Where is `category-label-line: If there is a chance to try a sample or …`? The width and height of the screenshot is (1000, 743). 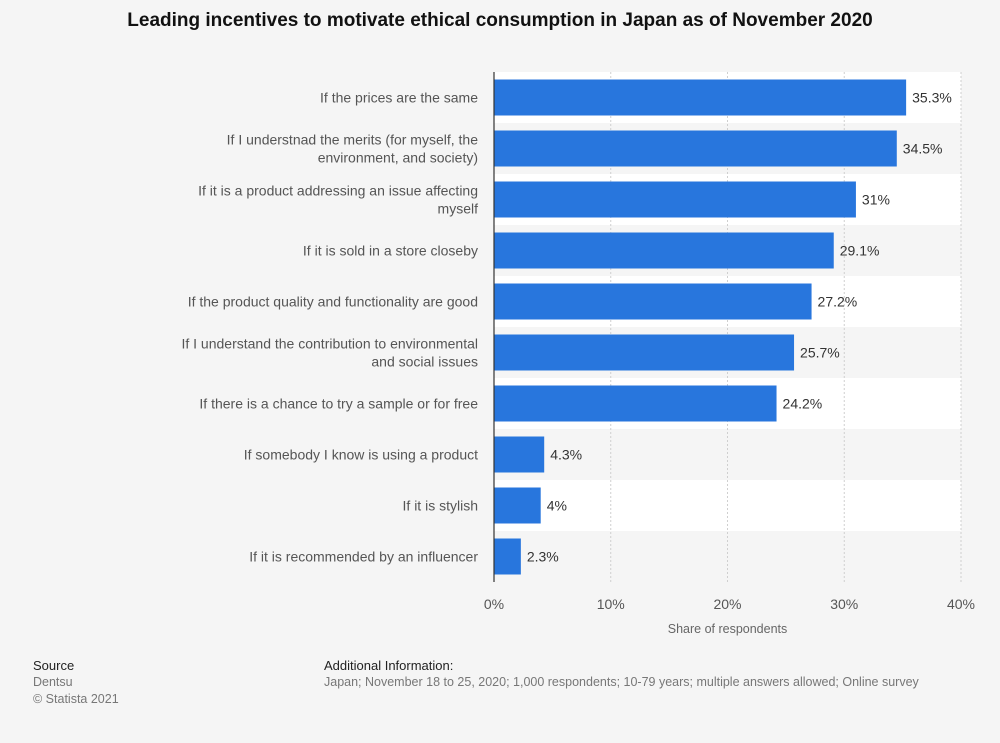
category-label-line: If there is a chance to try a sample or … is located at coordinates (338, 404).